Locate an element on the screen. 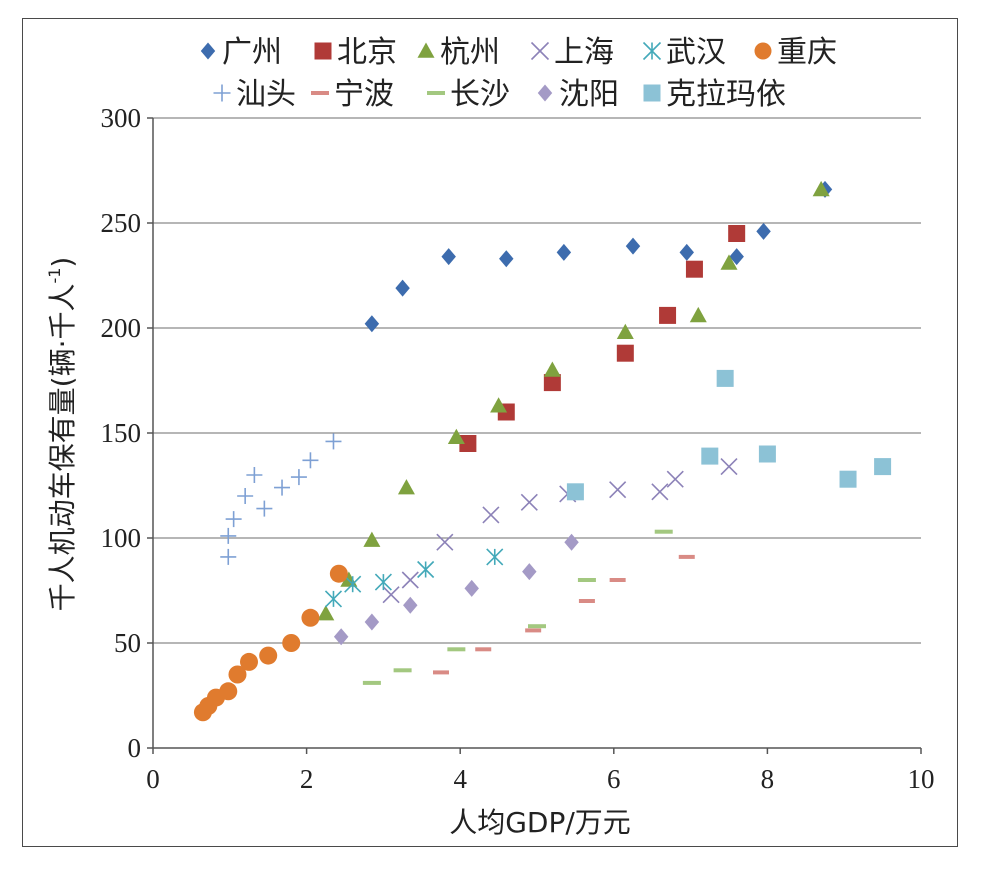 Image resolution: width=988 pixels, height=876 pixels. legend-label-6: 汕头 is located at coordinates (266, 94).